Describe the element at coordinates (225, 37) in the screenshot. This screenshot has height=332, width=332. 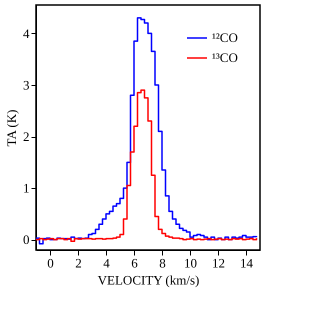
I see `legend-label: ¹²CO` at that location.